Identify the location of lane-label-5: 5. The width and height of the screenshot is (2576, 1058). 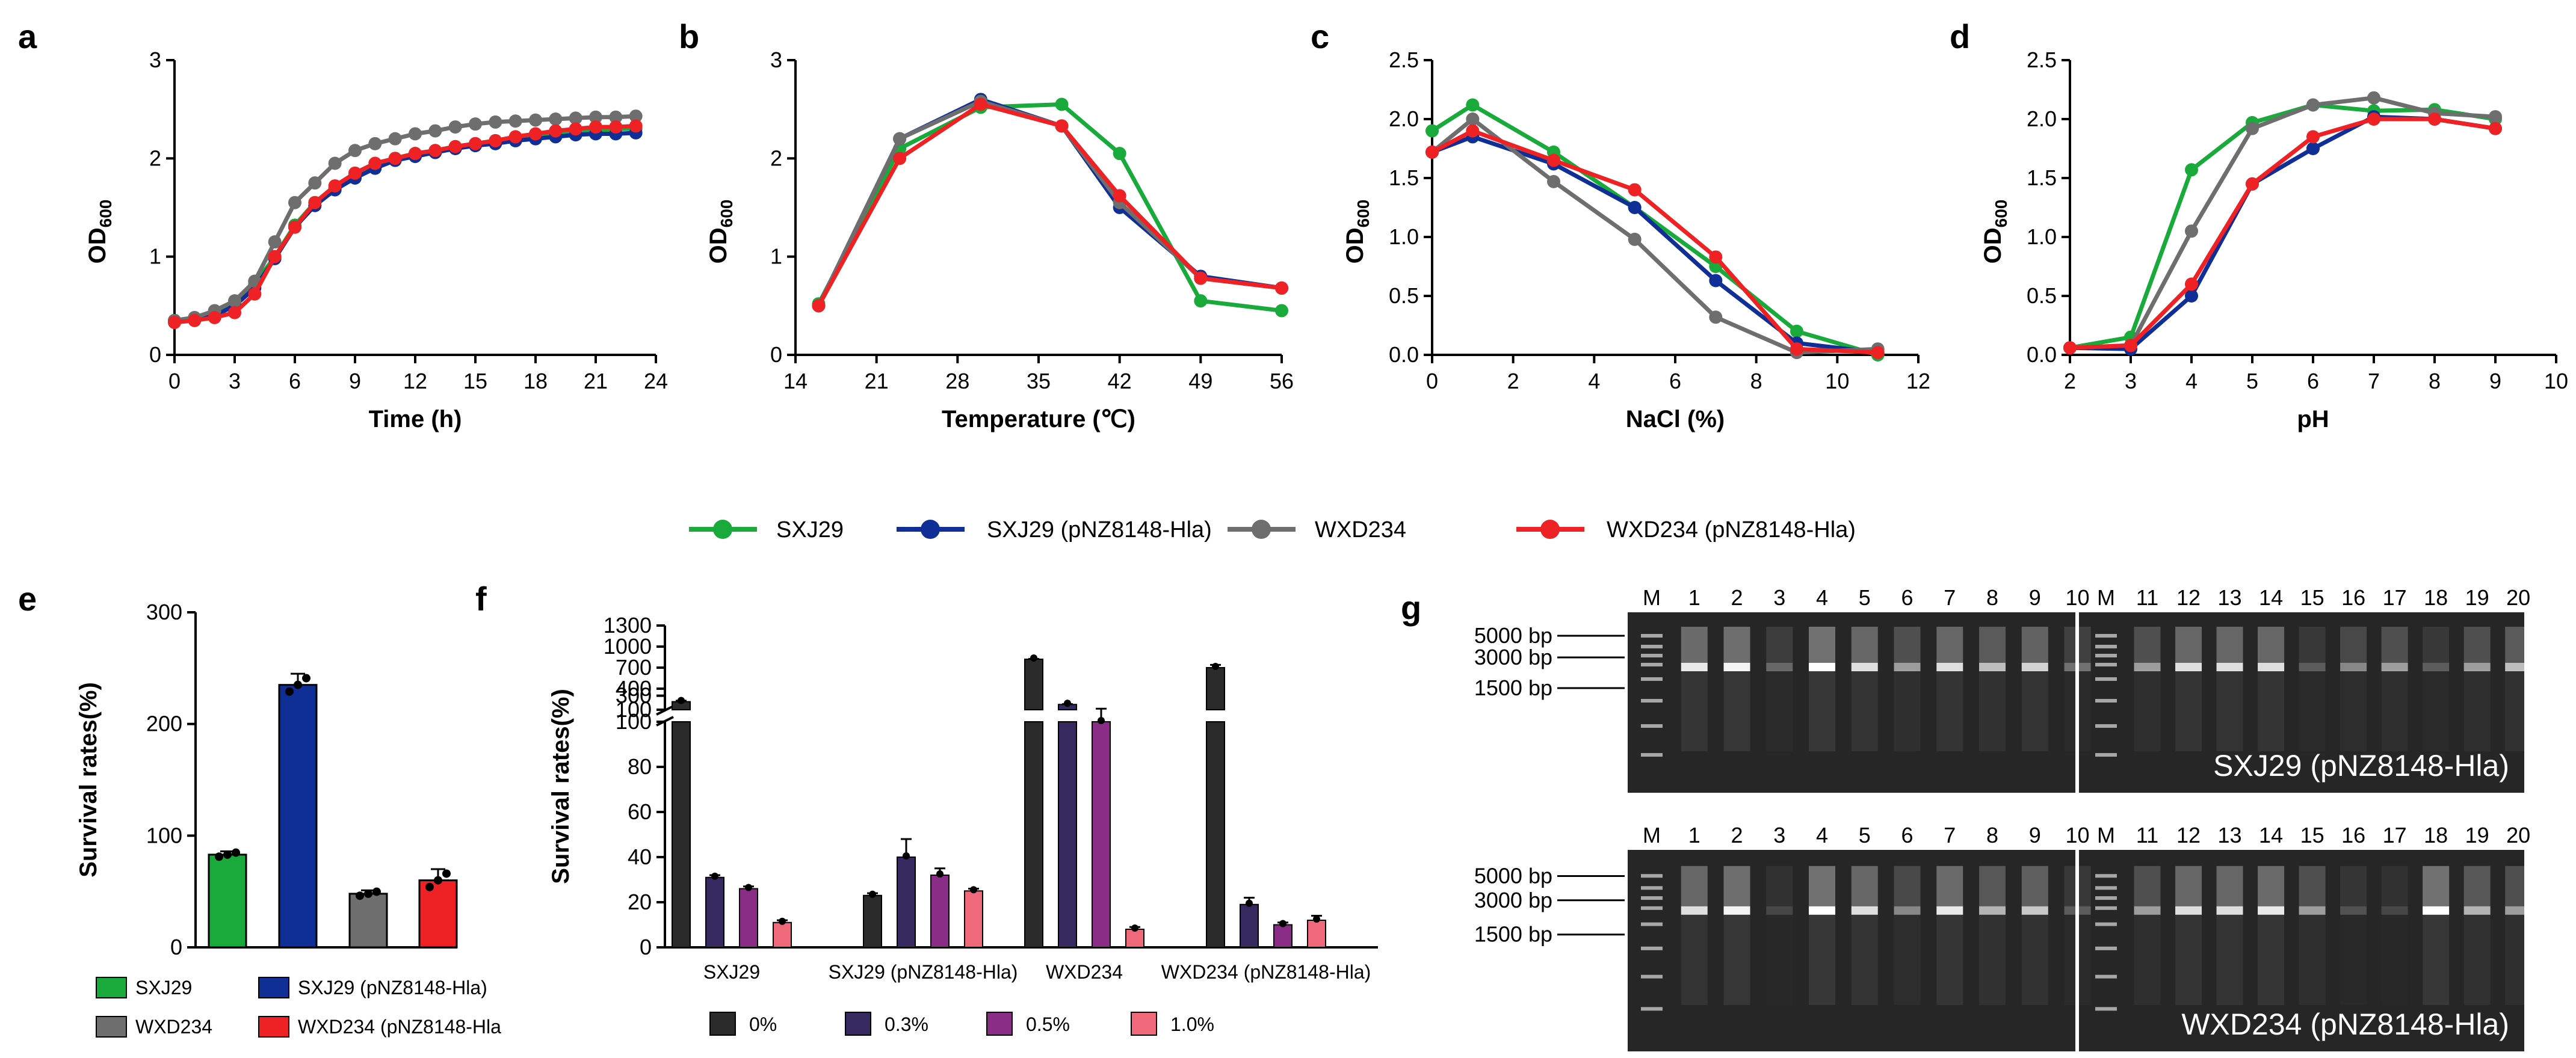
(1865, 597).